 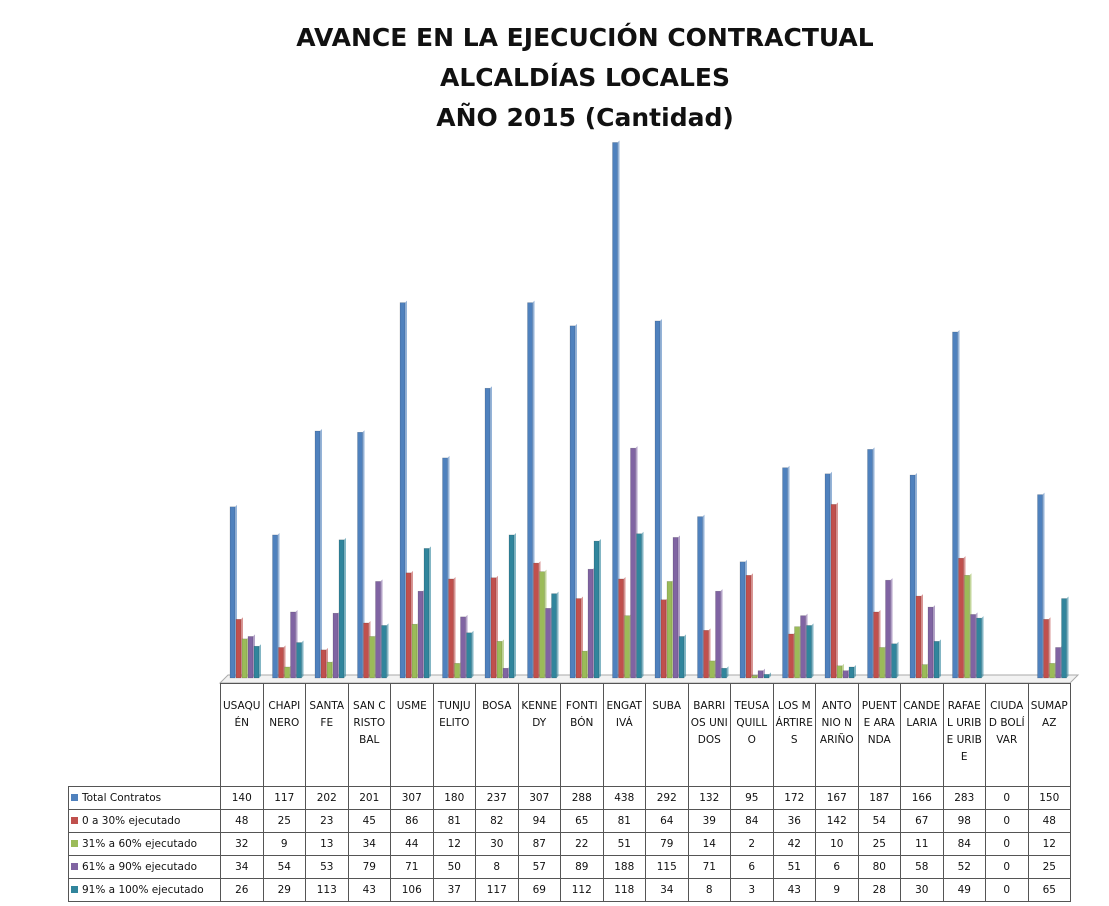 I want to click on chart-title: ALCALDÍAS LOCALES, so click(x=585, y=77).